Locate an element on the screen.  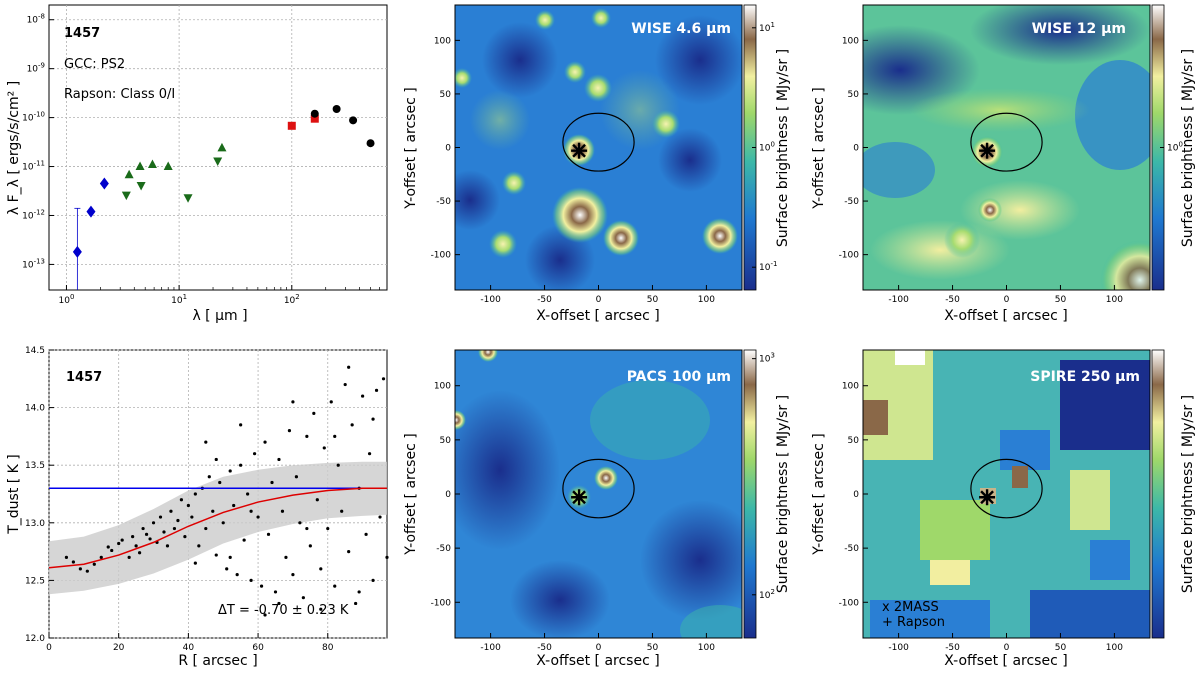
spire250-xtick-label: -50 is located at coordinates (952, 648).